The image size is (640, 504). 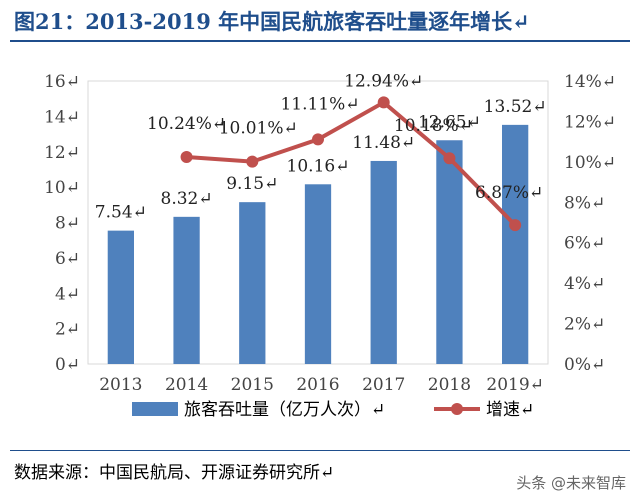 What do you see at coordinates (590, 163) in the screenshot?
I see `right-axis-tick-label: 10%↵` at bounding box center [590, 163].